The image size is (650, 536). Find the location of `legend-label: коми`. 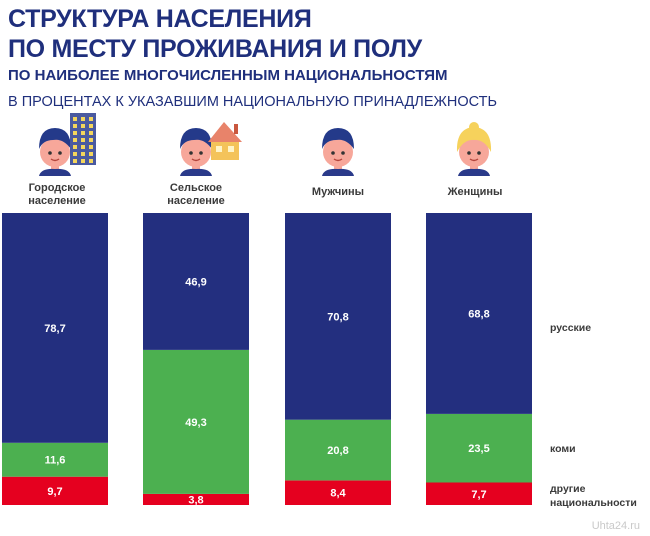

legend-label: коми is located at coordinates (563, 449).